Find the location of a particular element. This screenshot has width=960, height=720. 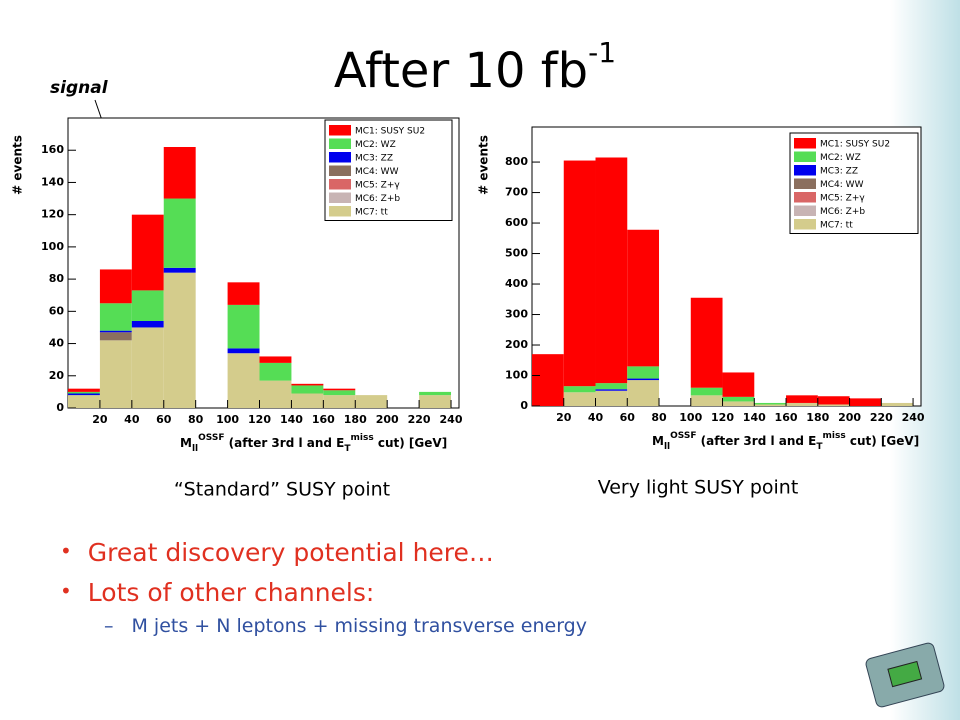

title-text: After 10 fb is located at coordinates (461, 71).